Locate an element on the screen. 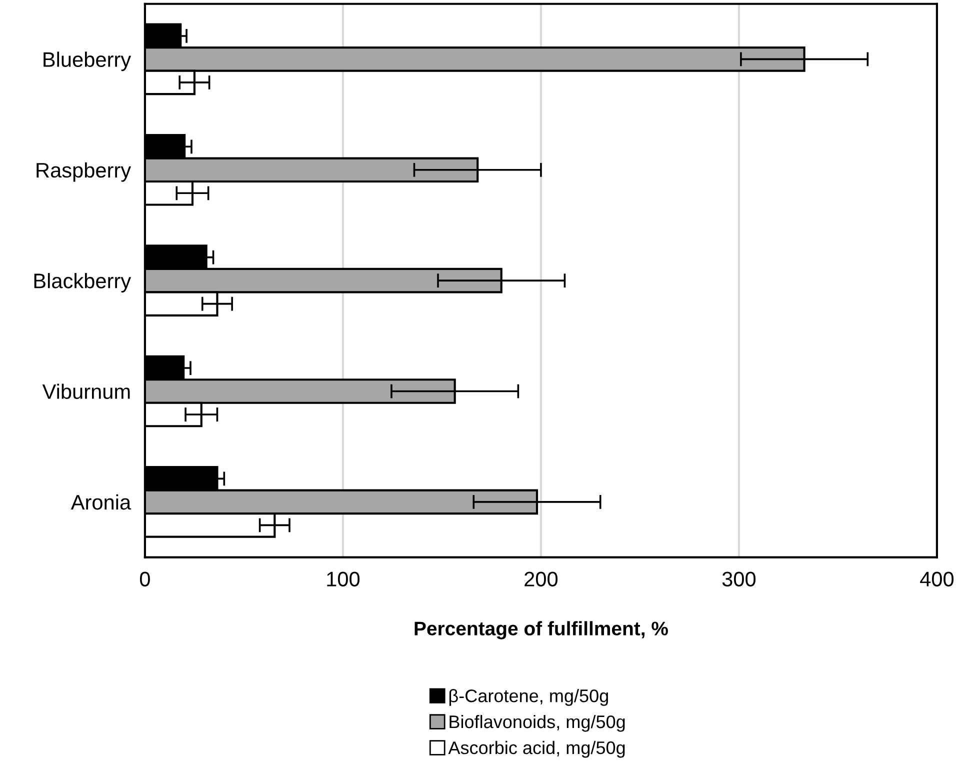  y-tick-label: Blueberry is located at coordinates (88, 62).